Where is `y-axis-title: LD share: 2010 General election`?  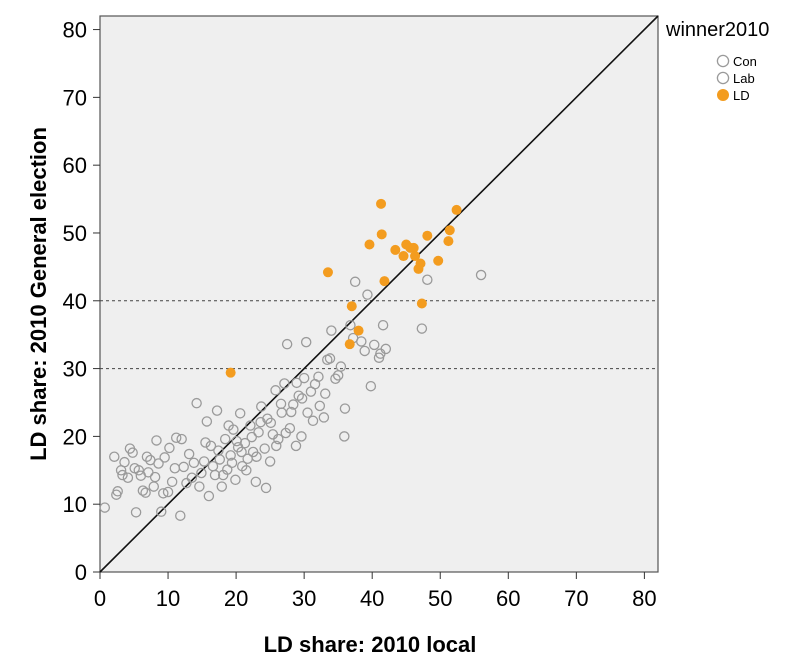
y-axis-title: LD share: 2010 General election is located at coordinates (38, 294).